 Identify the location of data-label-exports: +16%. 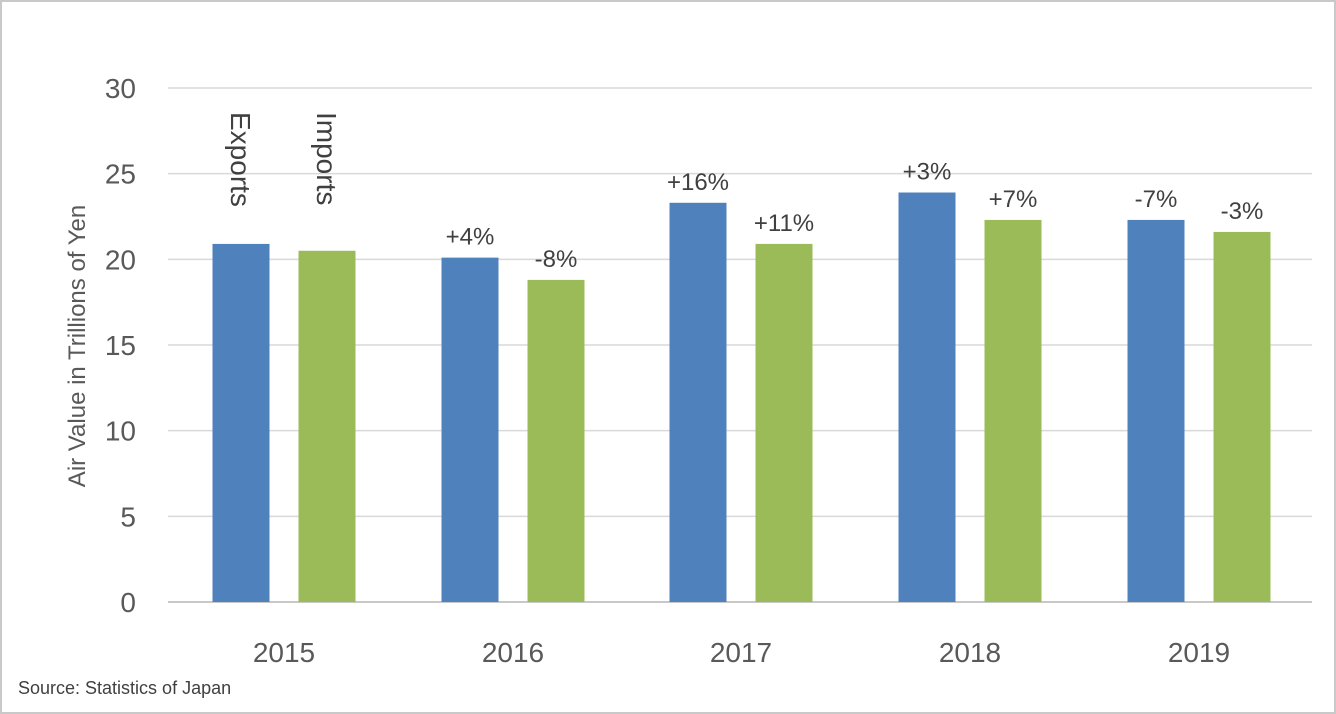
(698, 182).